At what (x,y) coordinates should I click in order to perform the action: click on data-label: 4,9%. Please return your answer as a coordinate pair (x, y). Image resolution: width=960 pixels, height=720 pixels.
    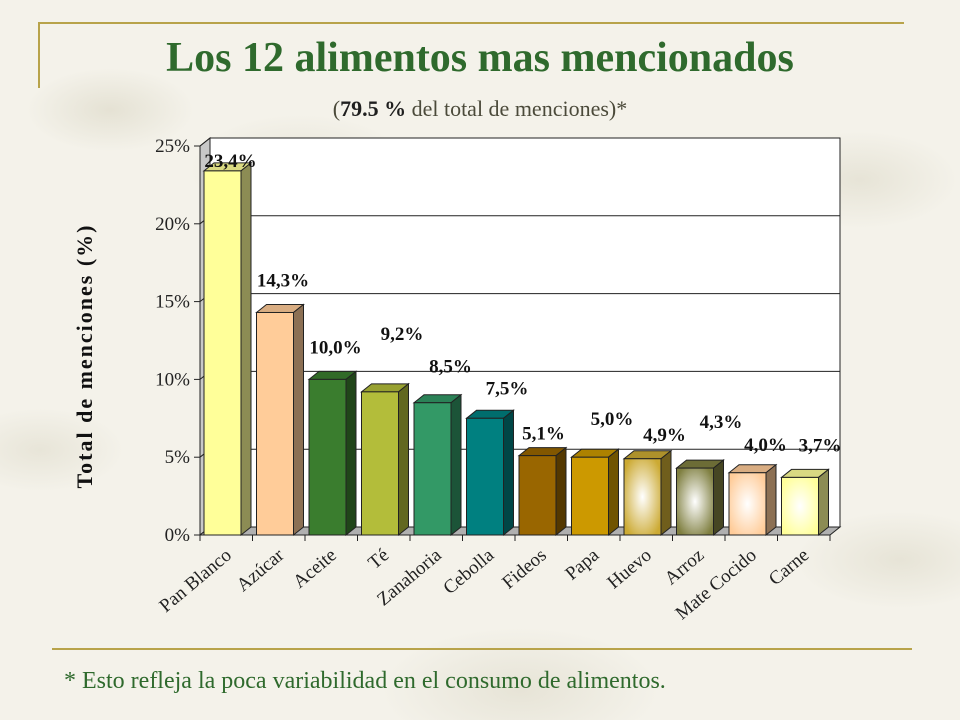
    Looking at the image, I should click on (664, 435).